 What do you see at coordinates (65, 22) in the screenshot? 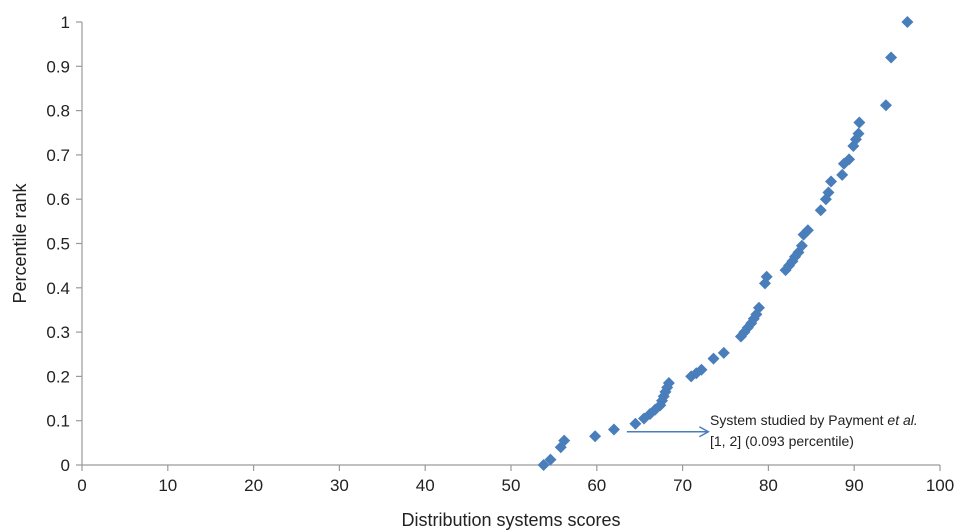
I see `y-tick-label: 1` at bounding box center [65, 22].